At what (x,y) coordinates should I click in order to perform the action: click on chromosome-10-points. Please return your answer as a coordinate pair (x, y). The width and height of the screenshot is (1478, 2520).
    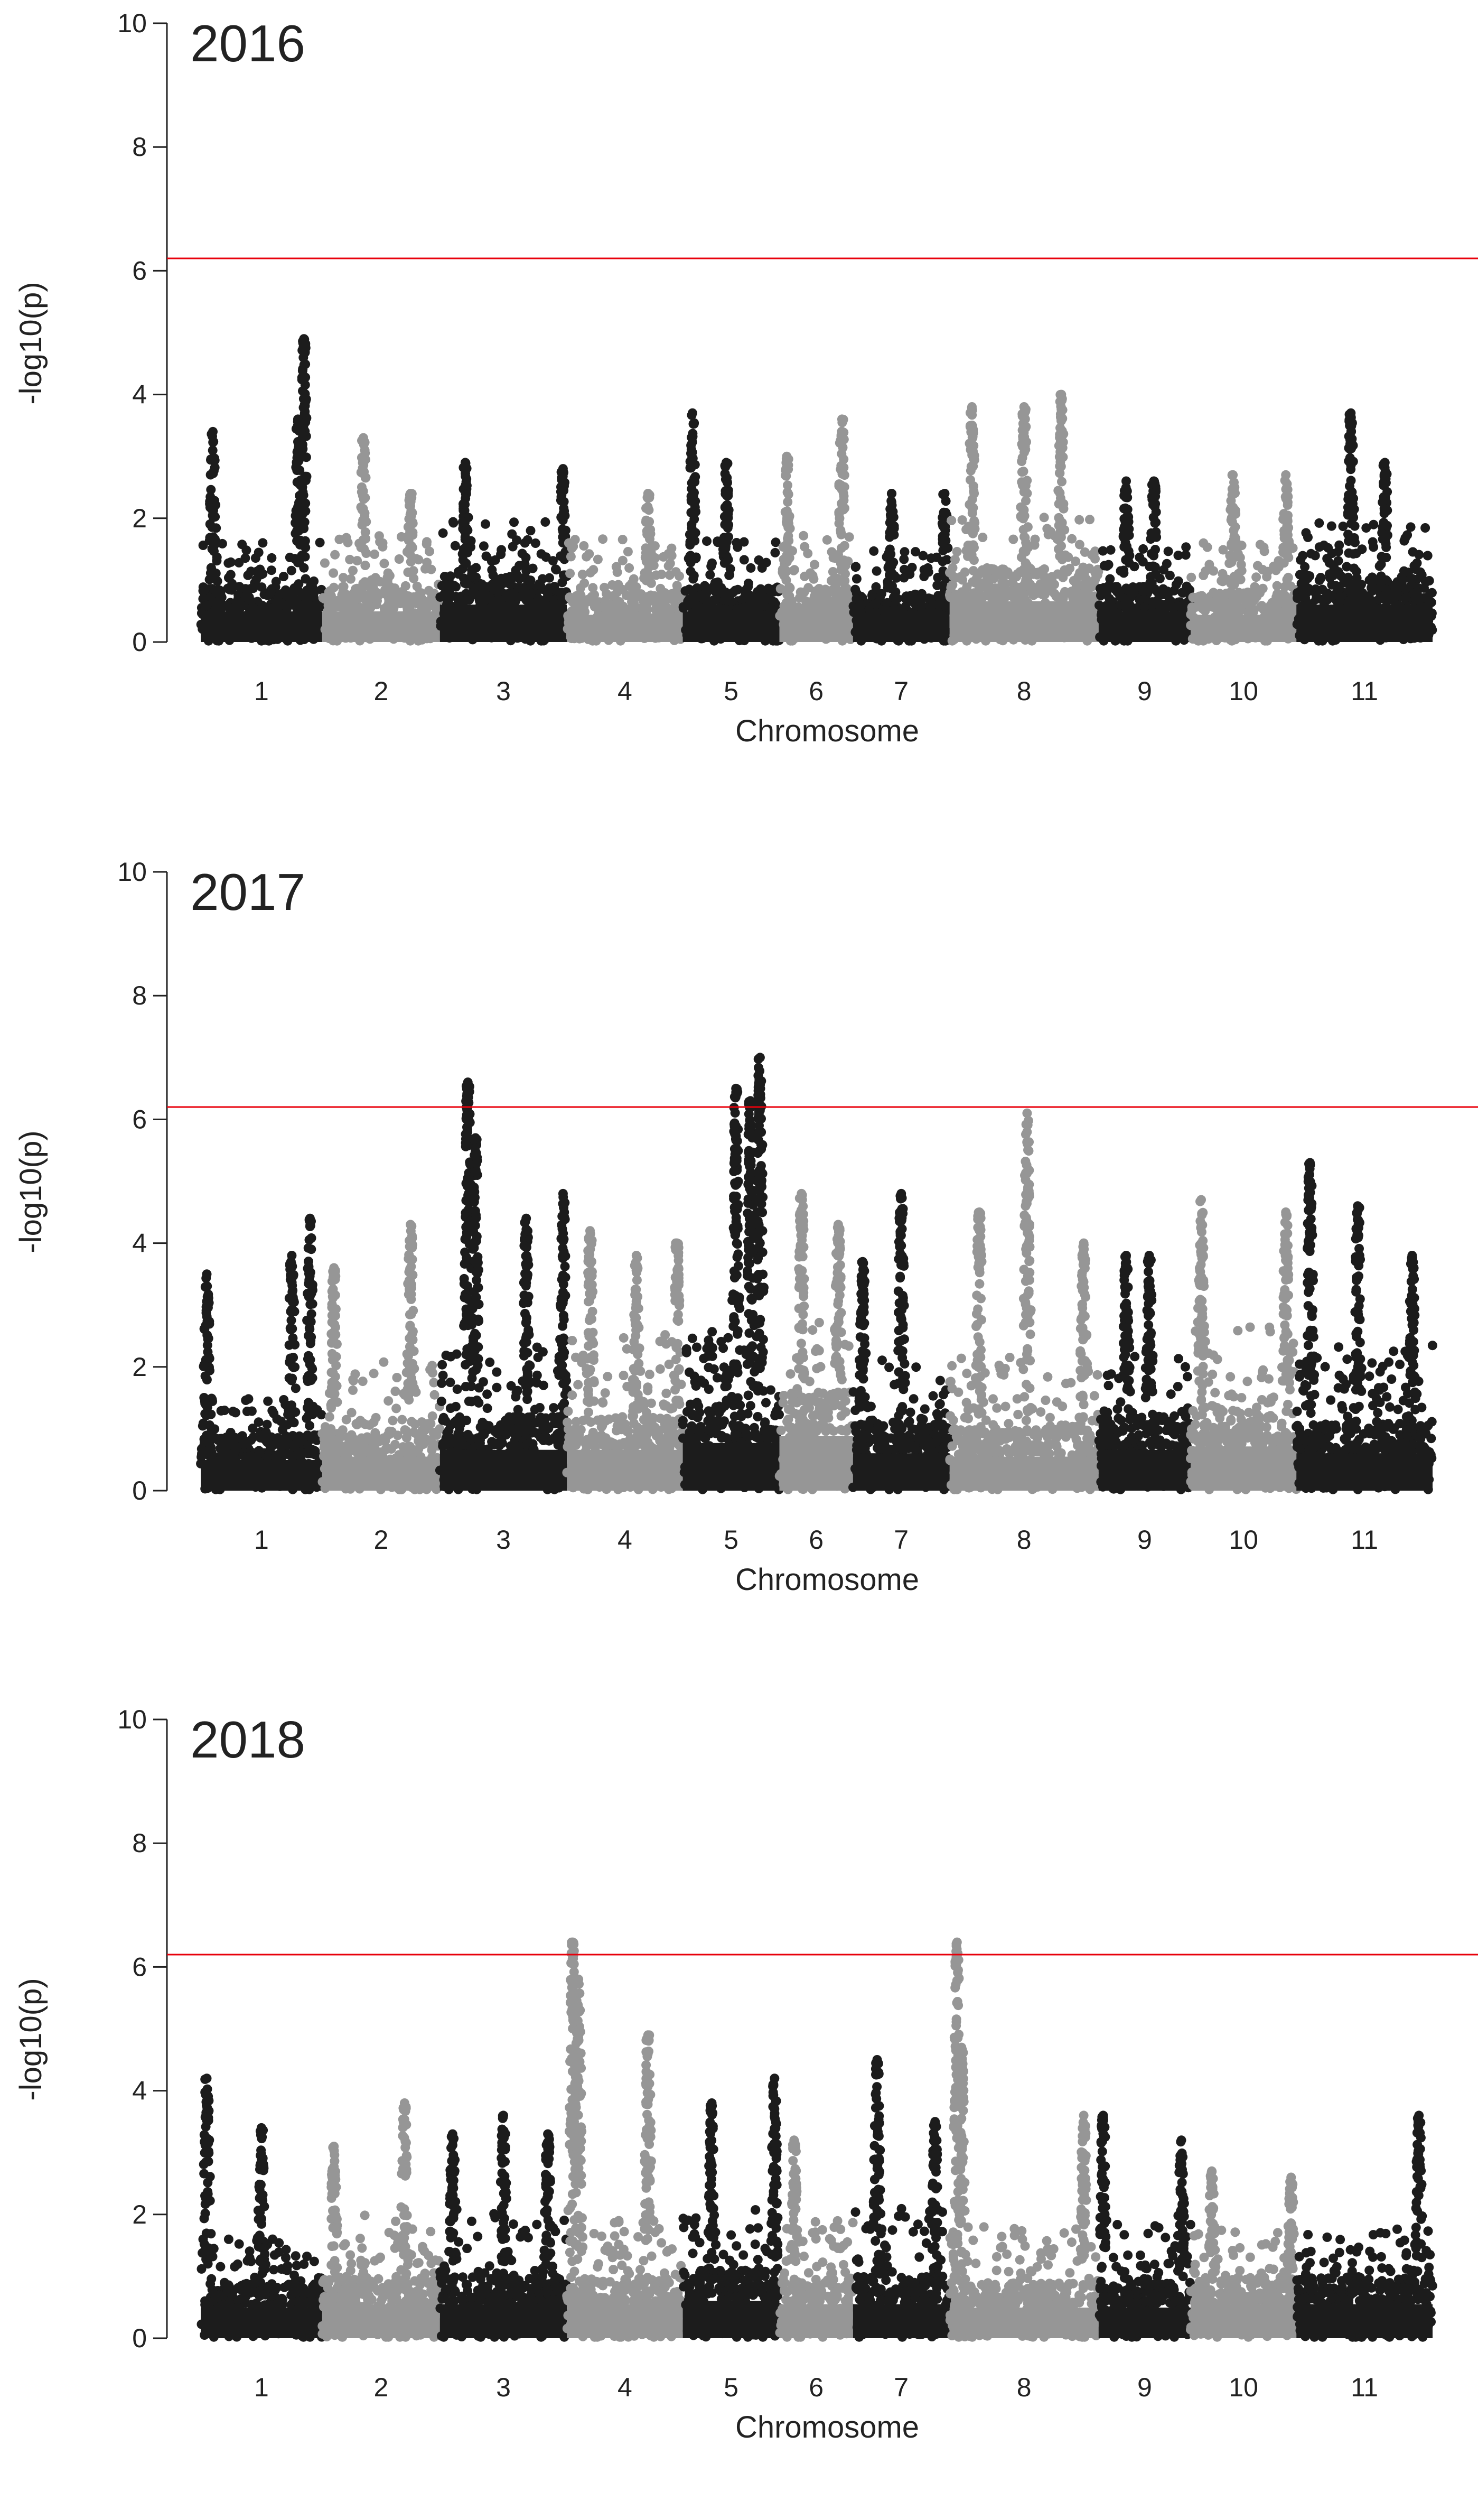
    Looking at the image, I should click on (1243, 558).